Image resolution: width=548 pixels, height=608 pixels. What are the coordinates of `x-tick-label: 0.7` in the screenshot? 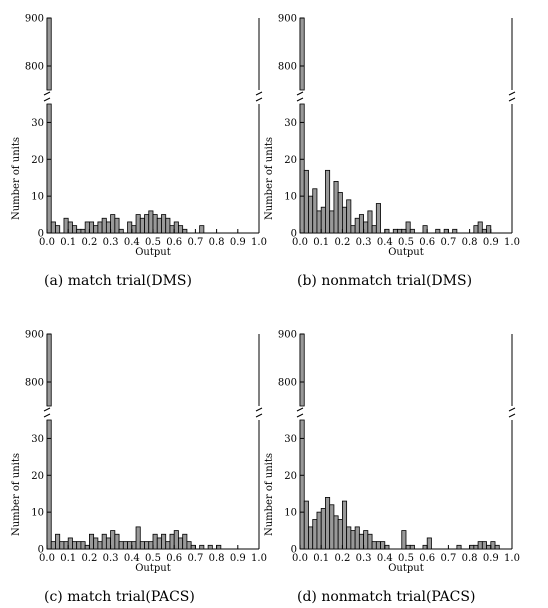 It's located at (448, 558).